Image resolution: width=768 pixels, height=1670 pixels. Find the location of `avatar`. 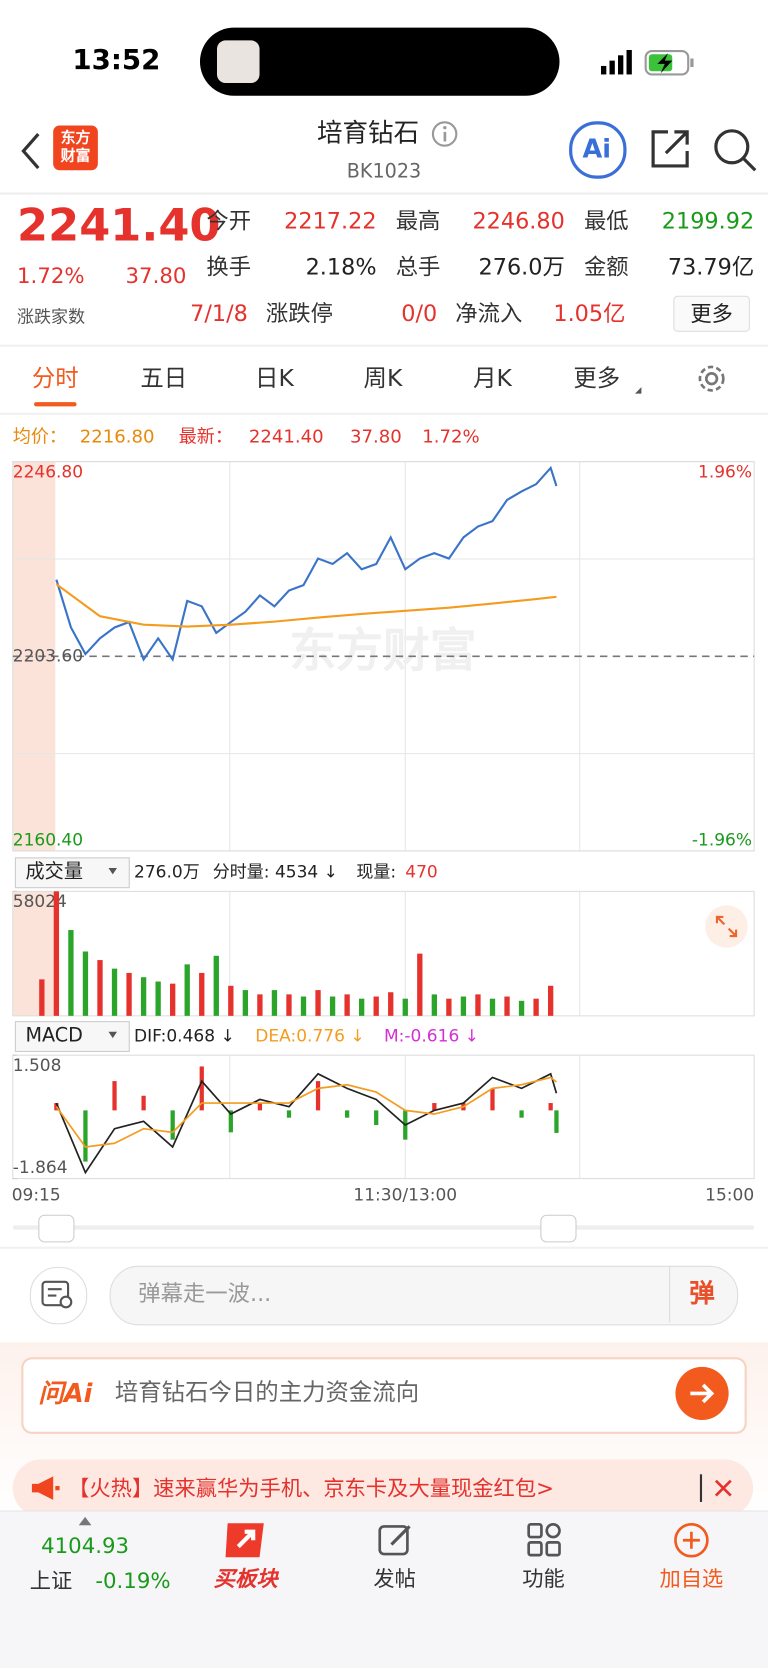

avatar is located at coordinates (238, 61).